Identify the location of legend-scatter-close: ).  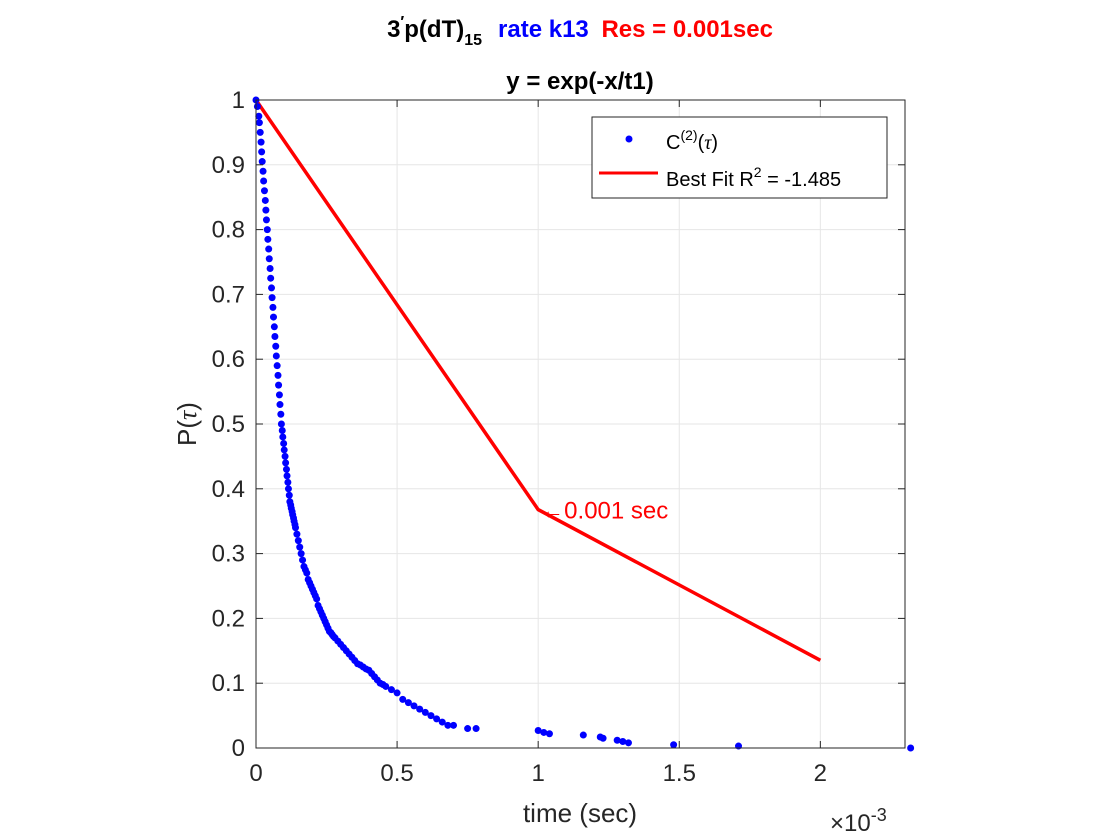
(714, 143).